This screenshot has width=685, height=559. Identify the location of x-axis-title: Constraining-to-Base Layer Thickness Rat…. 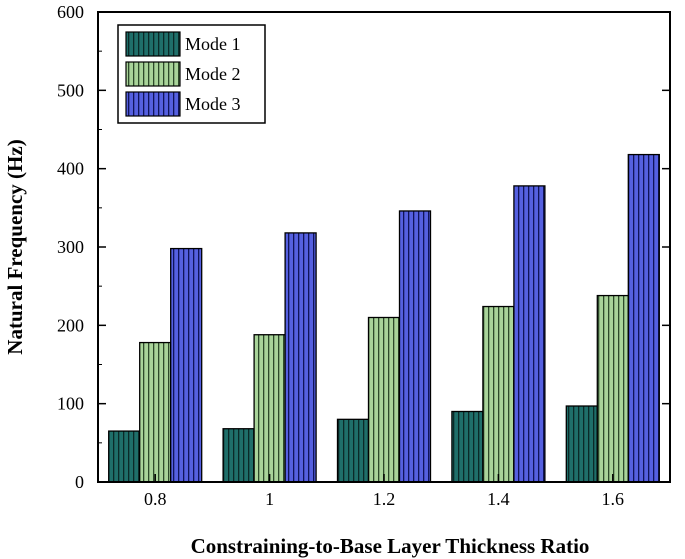
(390, 546).